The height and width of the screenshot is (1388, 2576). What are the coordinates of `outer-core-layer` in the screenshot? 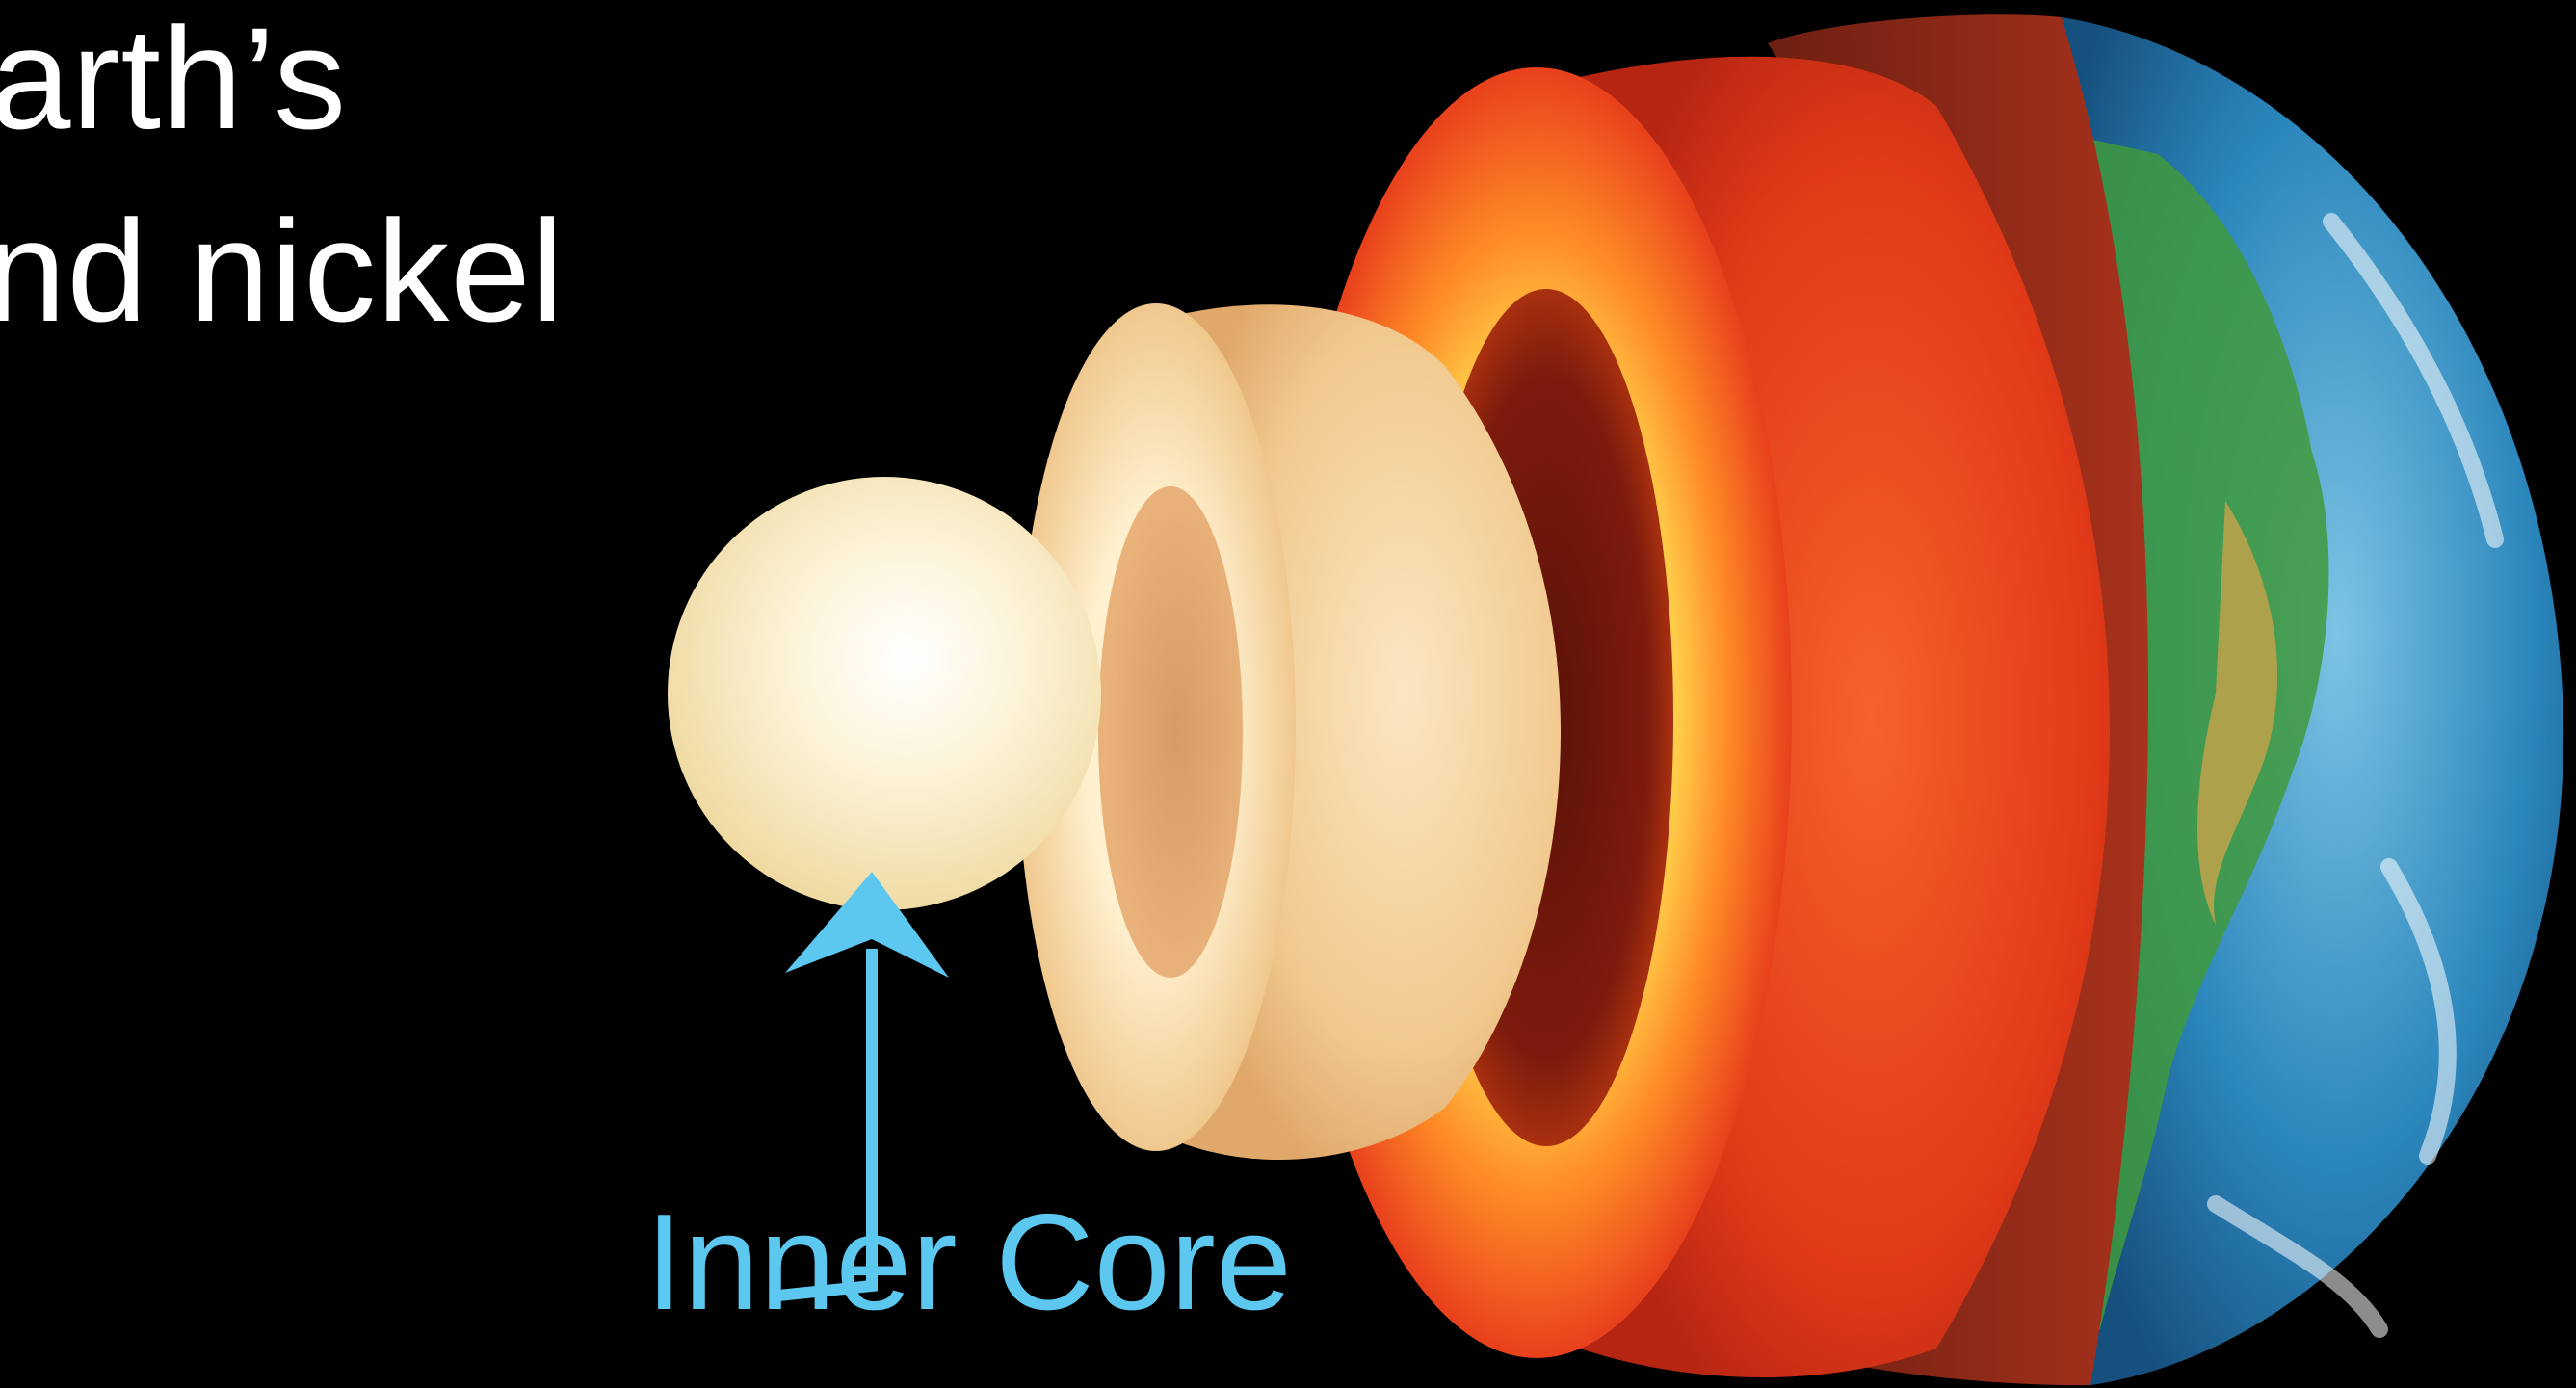 It's located at (1288, 732).